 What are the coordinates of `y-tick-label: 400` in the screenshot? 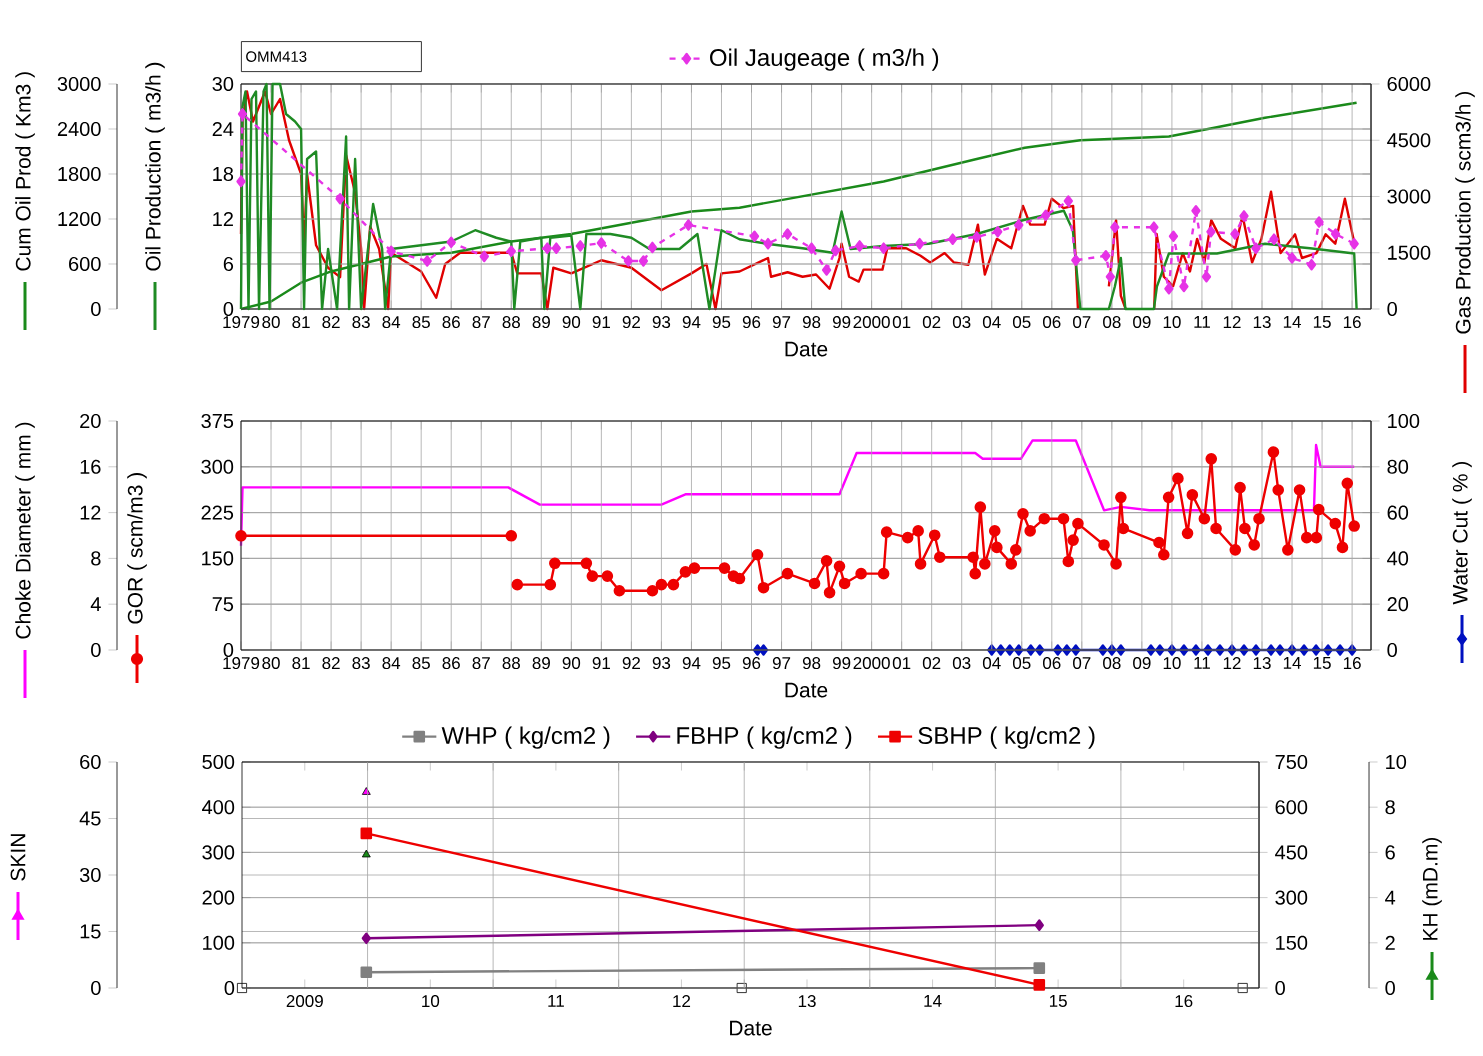 It's located at (218, 807).